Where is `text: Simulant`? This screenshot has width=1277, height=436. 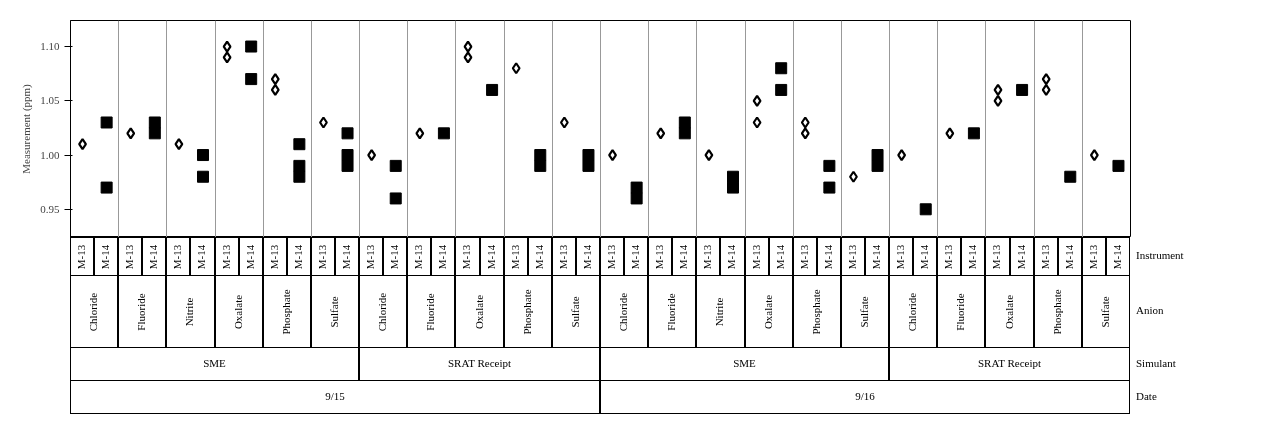 text: Simulant is located at coordinates (1156, 363).